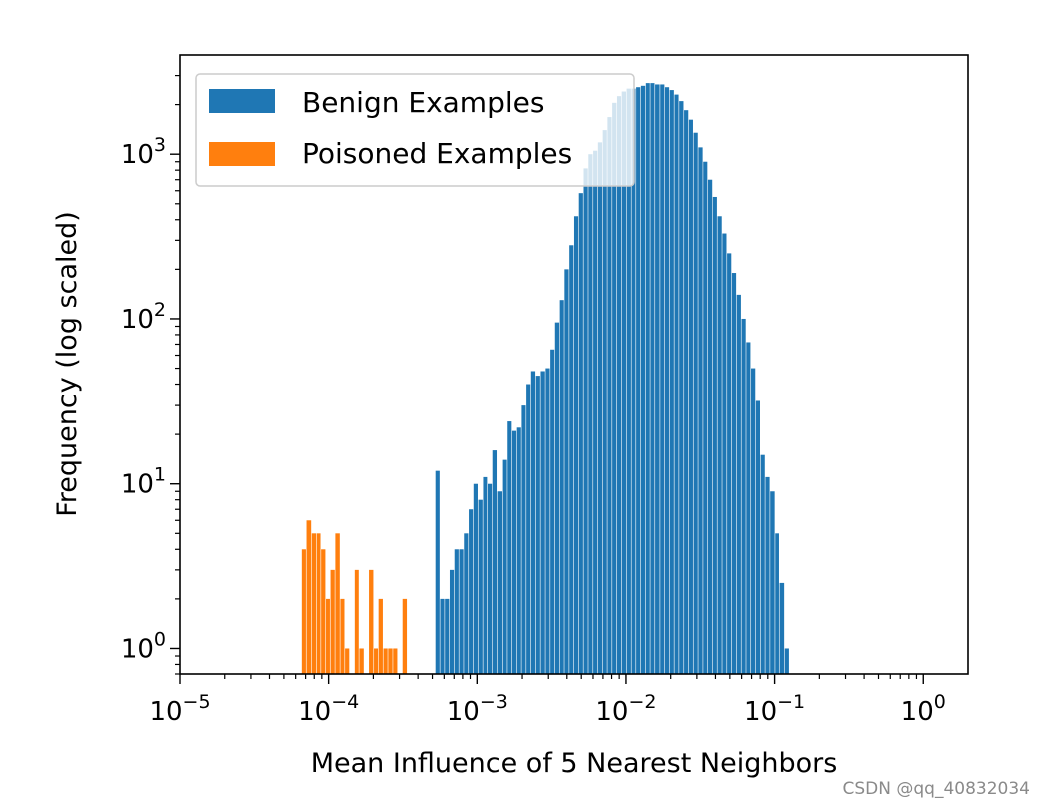  What do you see at coordinates (437, 153) in the screenshot?
I see `legend-label-poisoned: Poisoned Examples` at bounding box center [437, 153].